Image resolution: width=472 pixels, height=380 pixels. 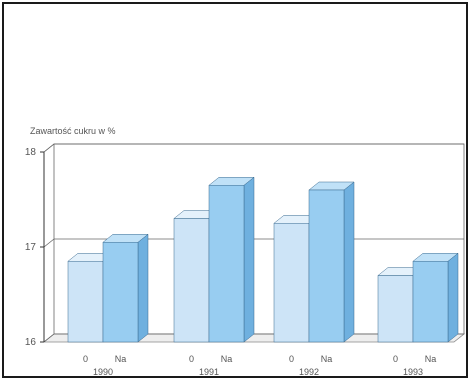 I want to click on x-group-label: 1992, so click(x=309, y=371).